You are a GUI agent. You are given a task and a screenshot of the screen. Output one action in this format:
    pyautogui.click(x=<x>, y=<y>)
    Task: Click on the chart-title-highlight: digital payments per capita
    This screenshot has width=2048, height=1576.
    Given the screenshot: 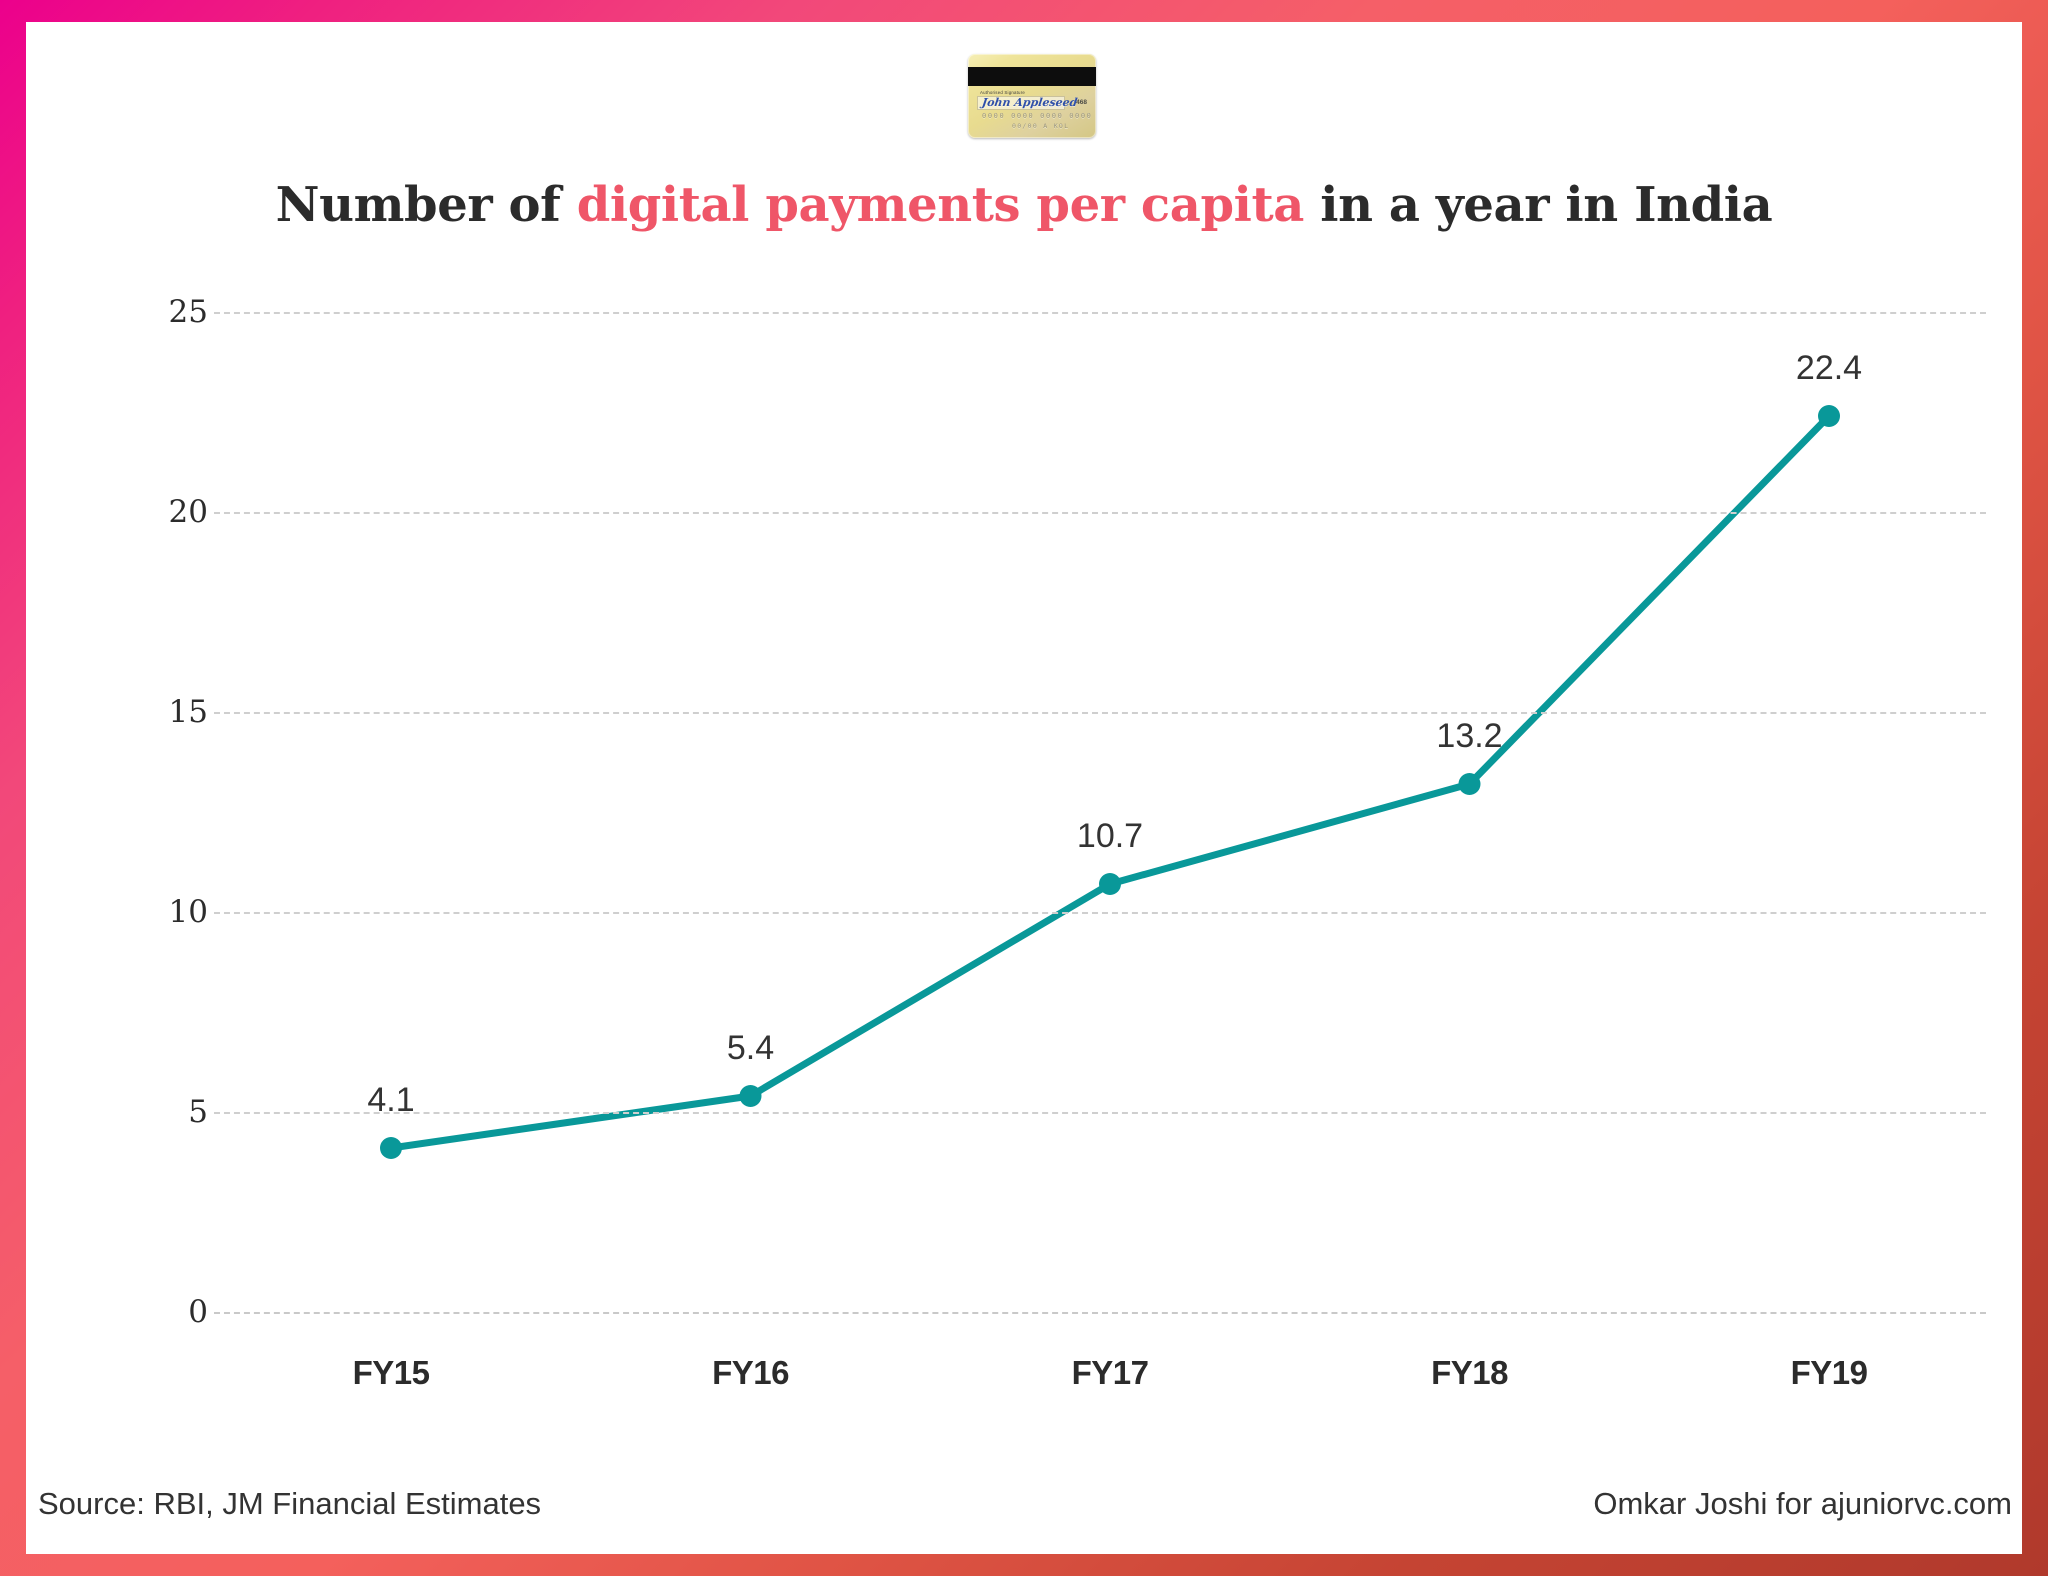 What is the action you would take?
    pyautogui.click(x=940, y=205)
    